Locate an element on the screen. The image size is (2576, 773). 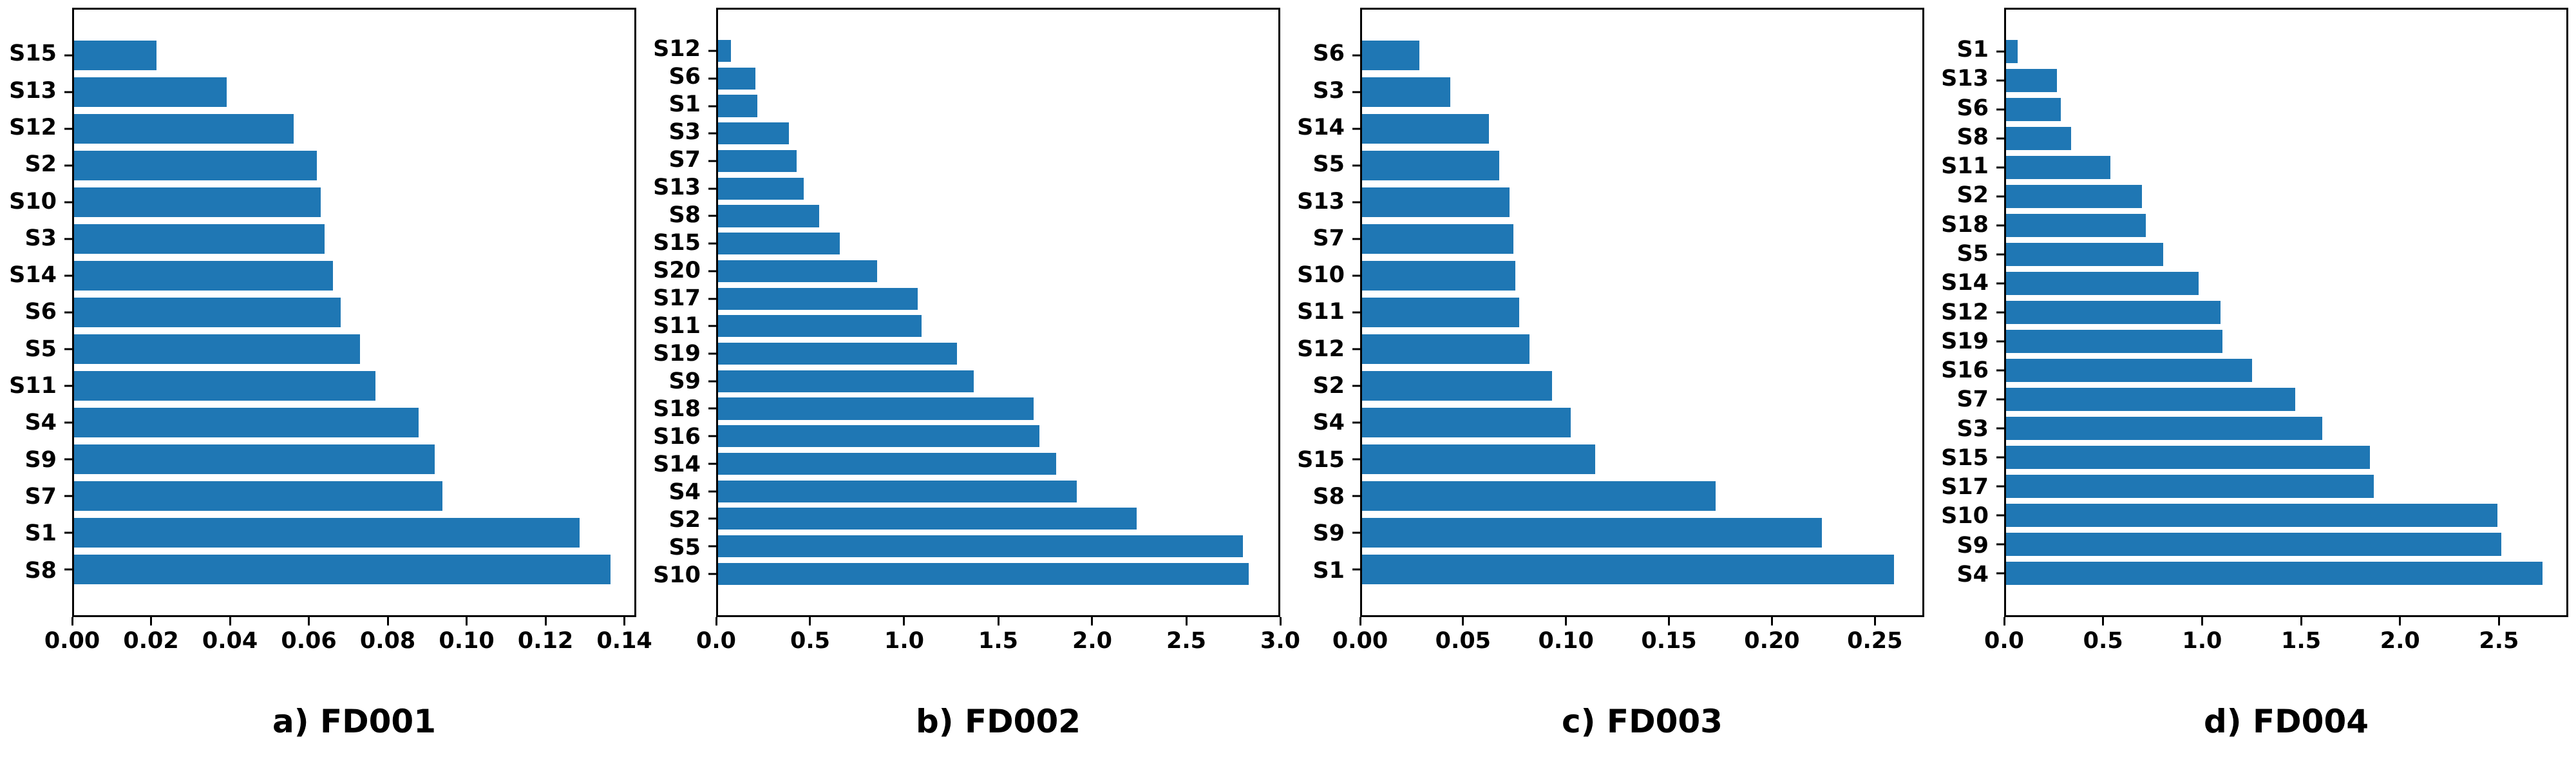
y-label-row: S3 is located at coordinates (36, 238).